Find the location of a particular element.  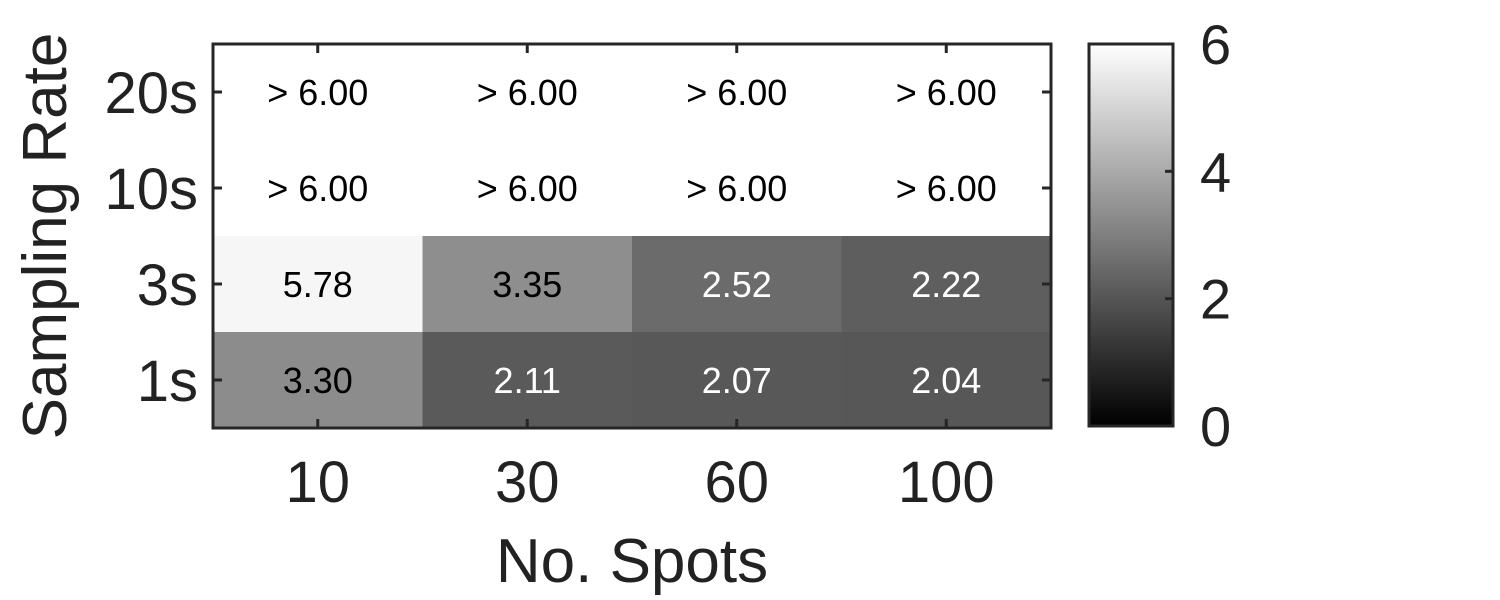

y-tick-label: 20s is located at coordinates (151, 93).